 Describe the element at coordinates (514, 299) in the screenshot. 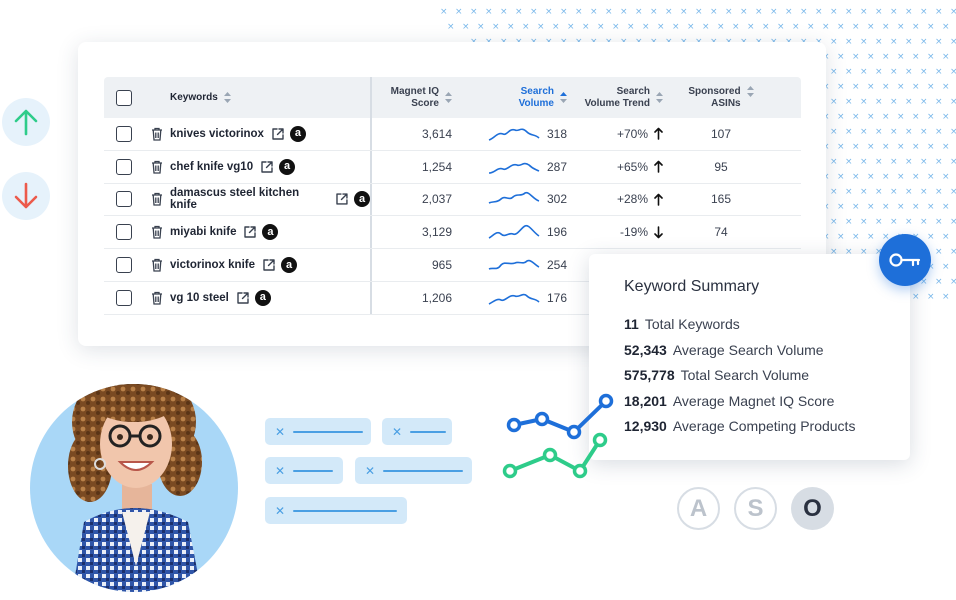

I see `sparkline` at that location.